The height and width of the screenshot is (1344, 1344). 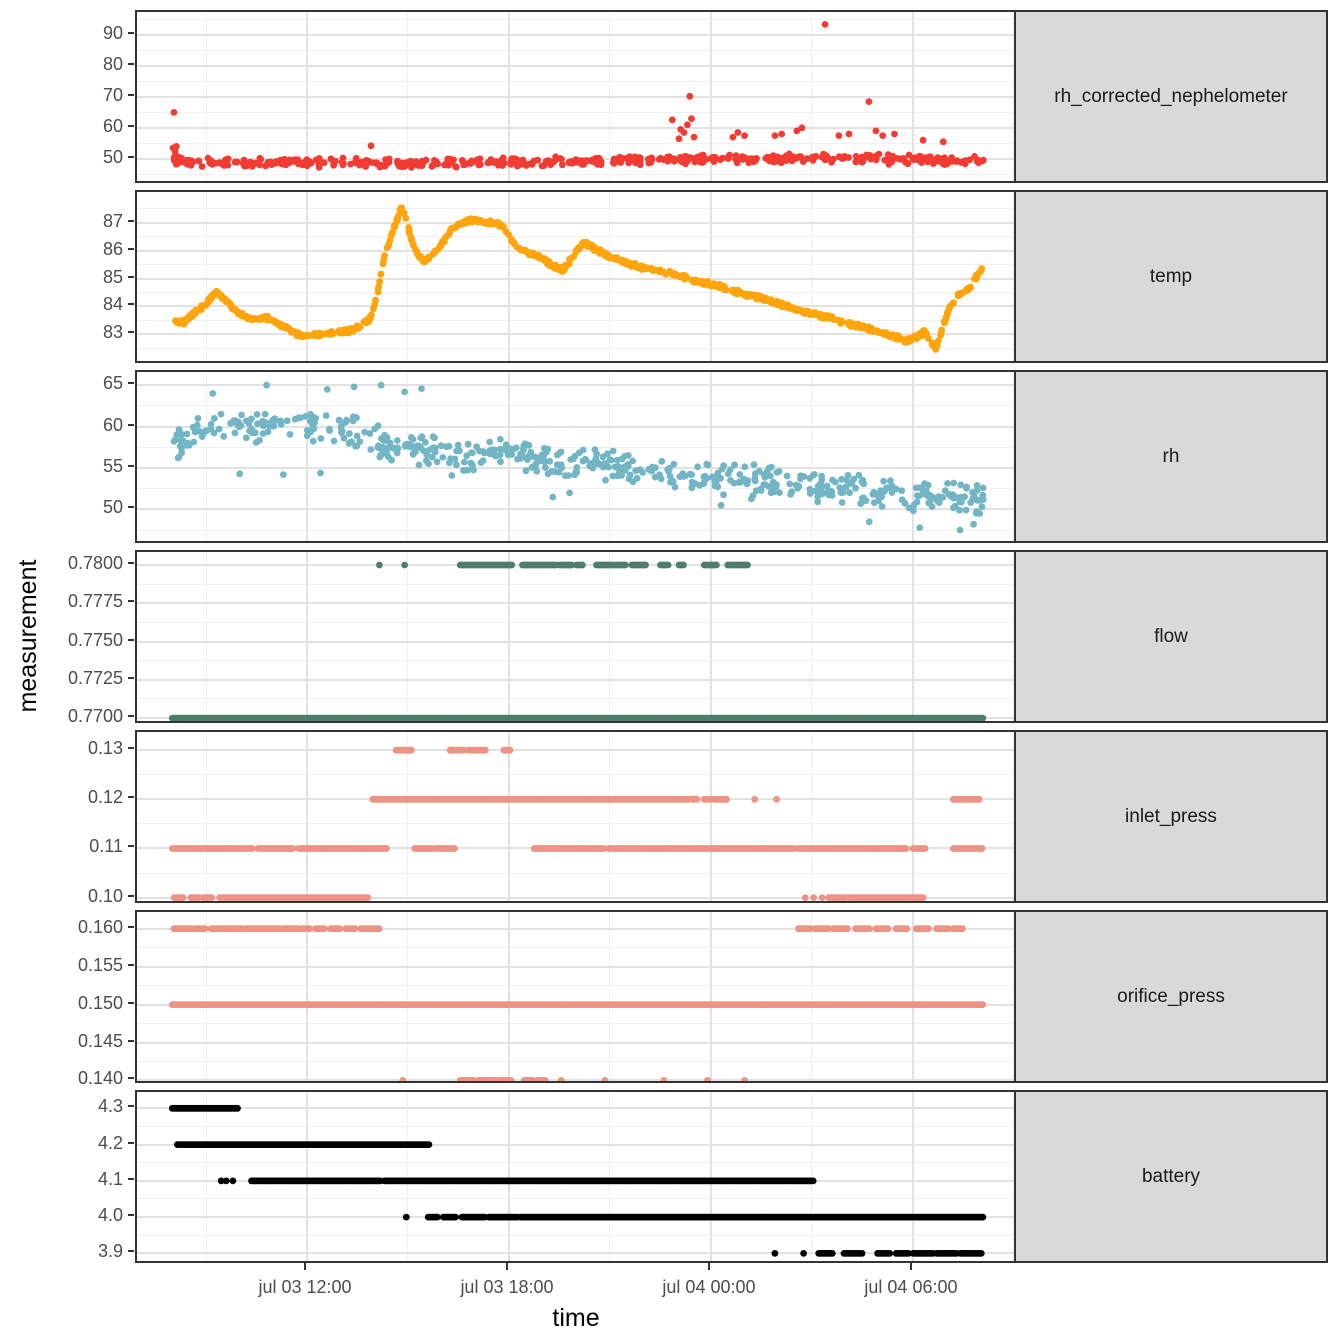 I want to click on y-tick-label: 0.7775, so click(x=95, y=601).